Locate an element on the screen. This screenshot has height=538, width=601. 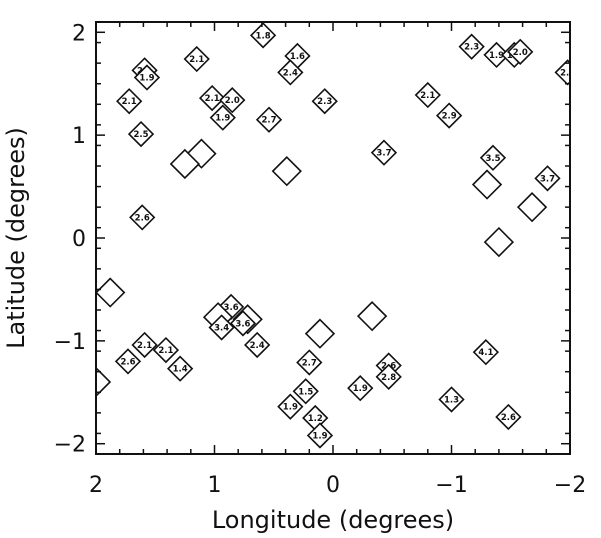
y-axis-title: Latitude (degrees) is located at coordinates (16, 238).